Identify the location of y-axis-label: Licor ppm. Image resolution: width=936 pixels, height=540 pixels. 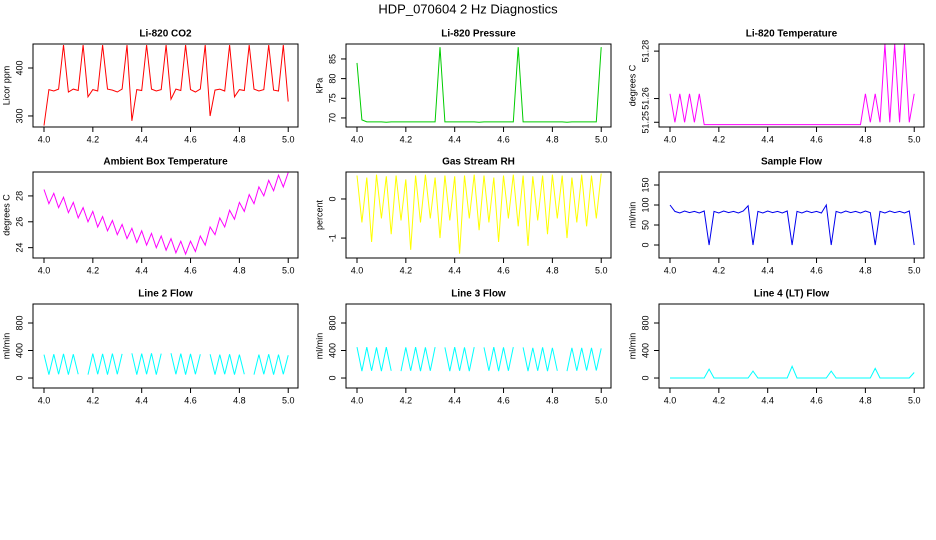
(6, 86).